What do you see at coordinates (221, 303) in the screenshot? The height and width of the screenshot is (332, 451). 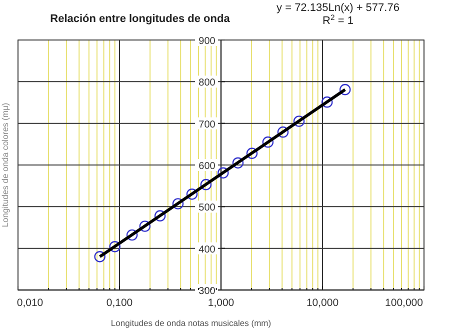 I see `x-tick-label: 1,000` at bounding box center [221, 303].